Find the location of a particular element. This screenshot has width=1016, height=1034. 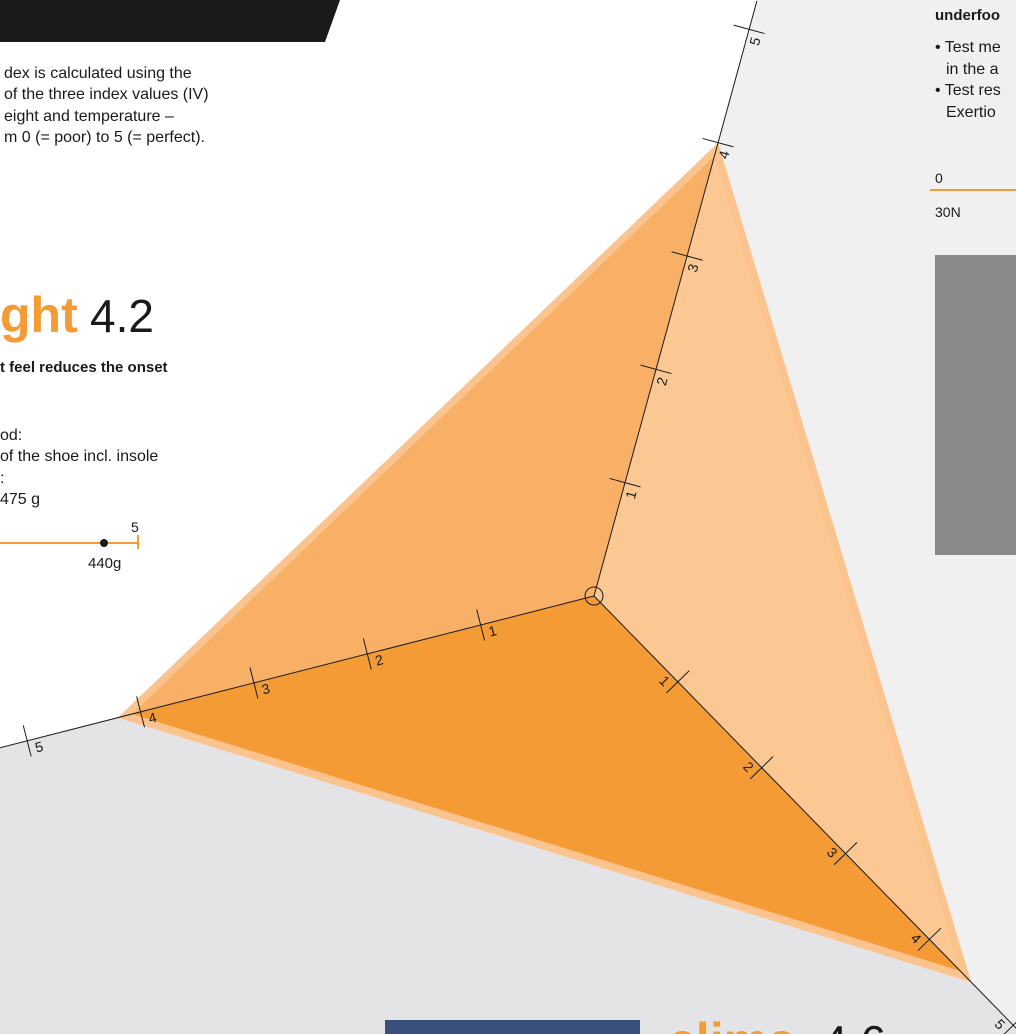

scale-label: 5 is located at coordinates (135, 527).